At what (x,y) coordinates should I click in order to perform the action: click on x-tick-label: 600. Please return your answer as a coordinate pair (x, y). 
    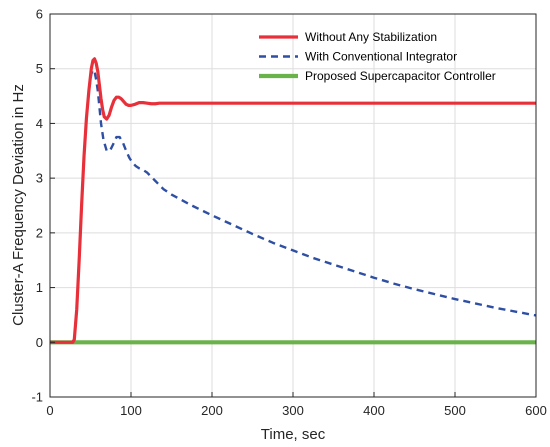
    Looking at the image, I should click on (536, 410).